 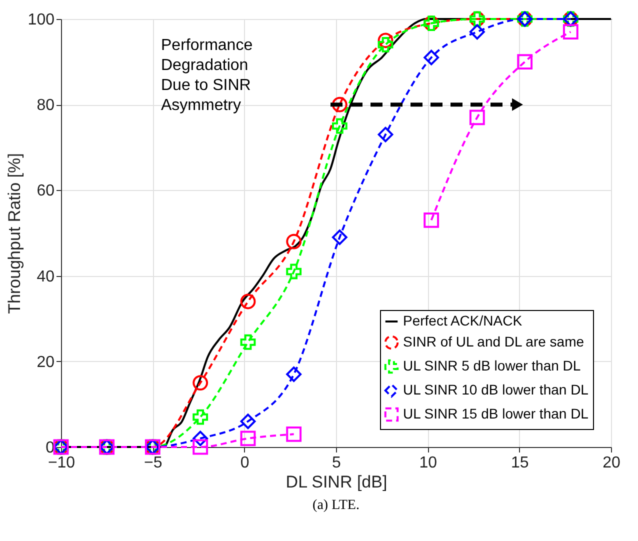 What do you see at coordinates (496, 390) in the screenshot?
I see `legend-label: UL SINR 10 dB lower than DL` at bounding box center [496, 390].